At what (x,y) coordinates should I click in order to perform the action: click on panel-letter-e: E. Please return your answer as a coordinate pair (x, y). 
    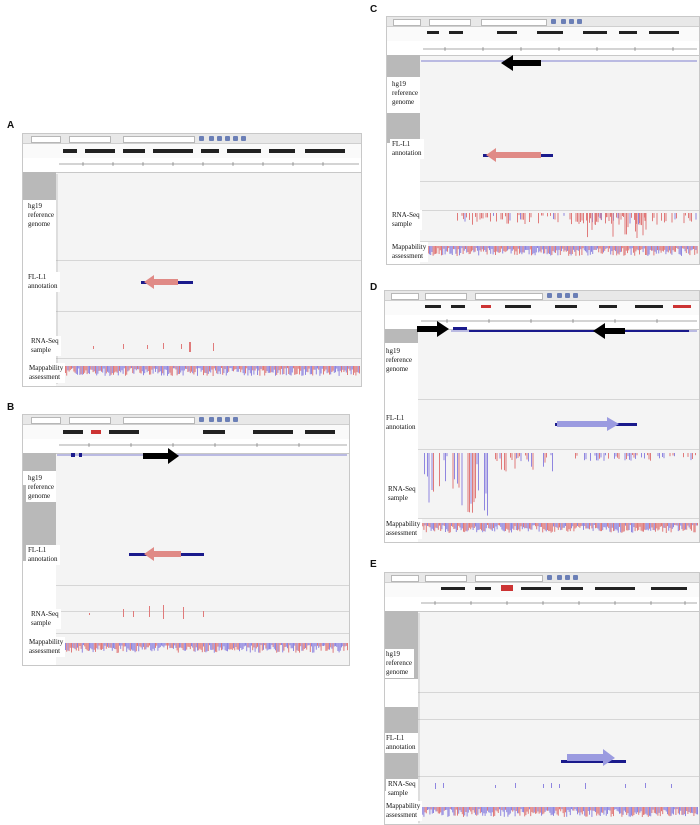
    Looking at the image, I should click on (373, 564).